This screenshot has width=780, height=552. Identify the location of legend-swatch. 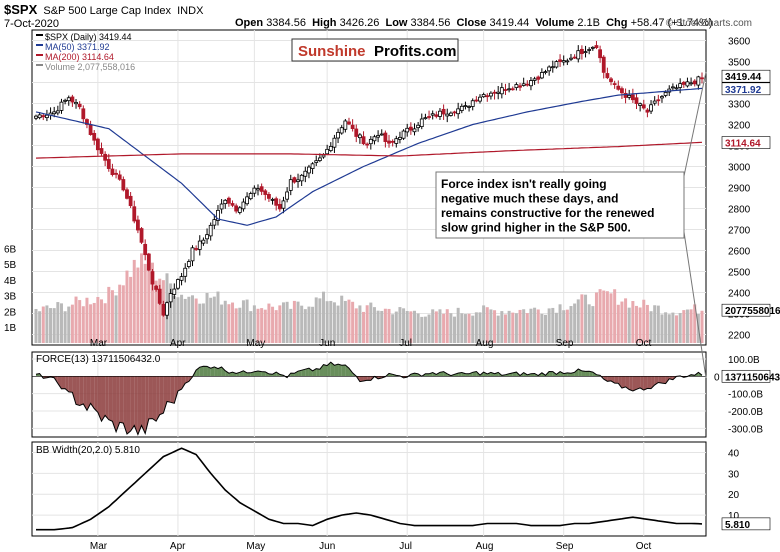
(39, 35).